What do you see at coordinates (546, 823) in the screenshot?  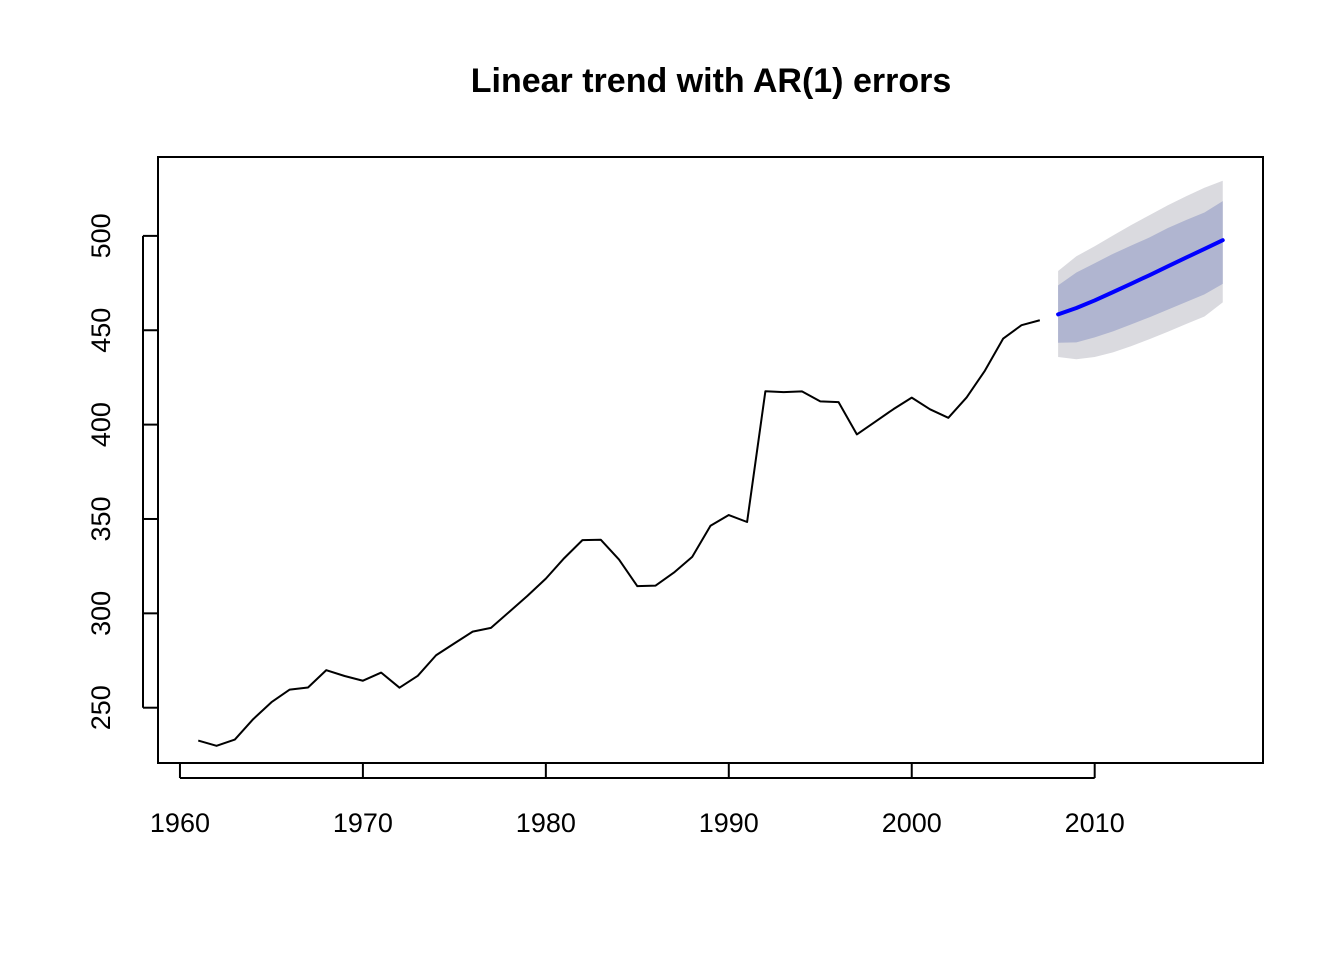 I see `x-tick-label: 1980` at bounding box center [546, 823].